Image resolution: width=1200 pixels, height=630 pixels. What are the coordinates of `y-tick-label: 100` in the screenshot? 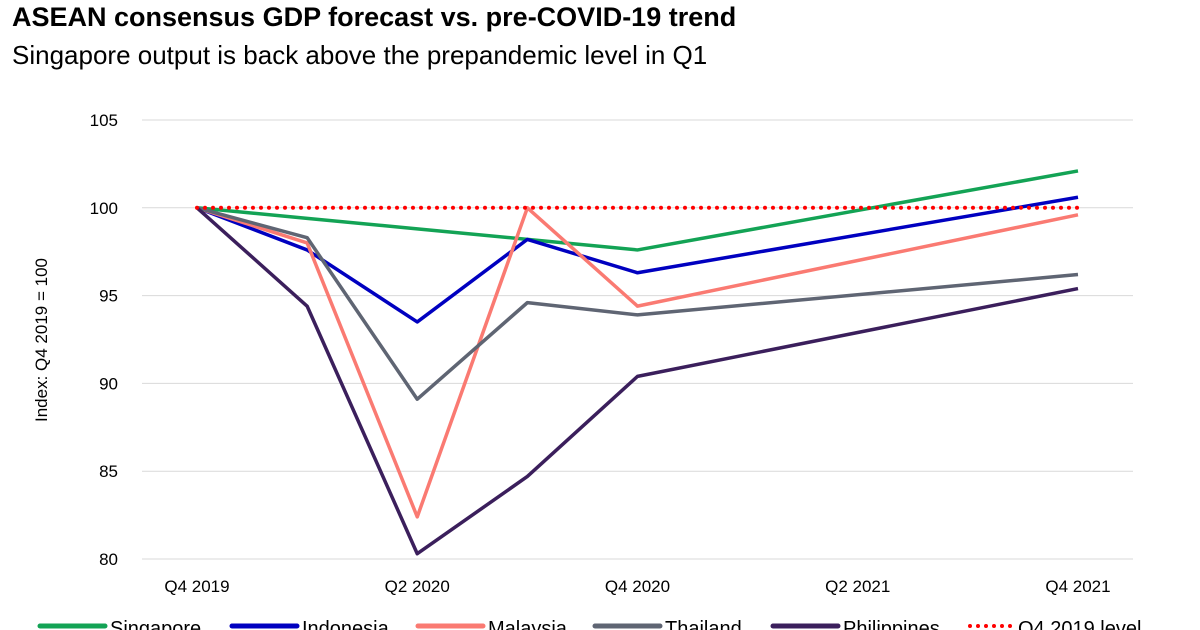 It's located at (104, 208).